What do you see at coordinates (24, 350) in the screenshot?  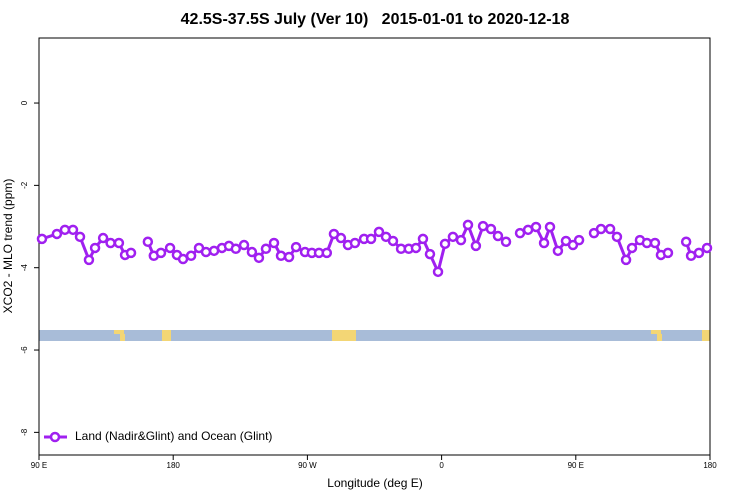 I see `y-tick-label: -6` at bounding box center [24, 350].